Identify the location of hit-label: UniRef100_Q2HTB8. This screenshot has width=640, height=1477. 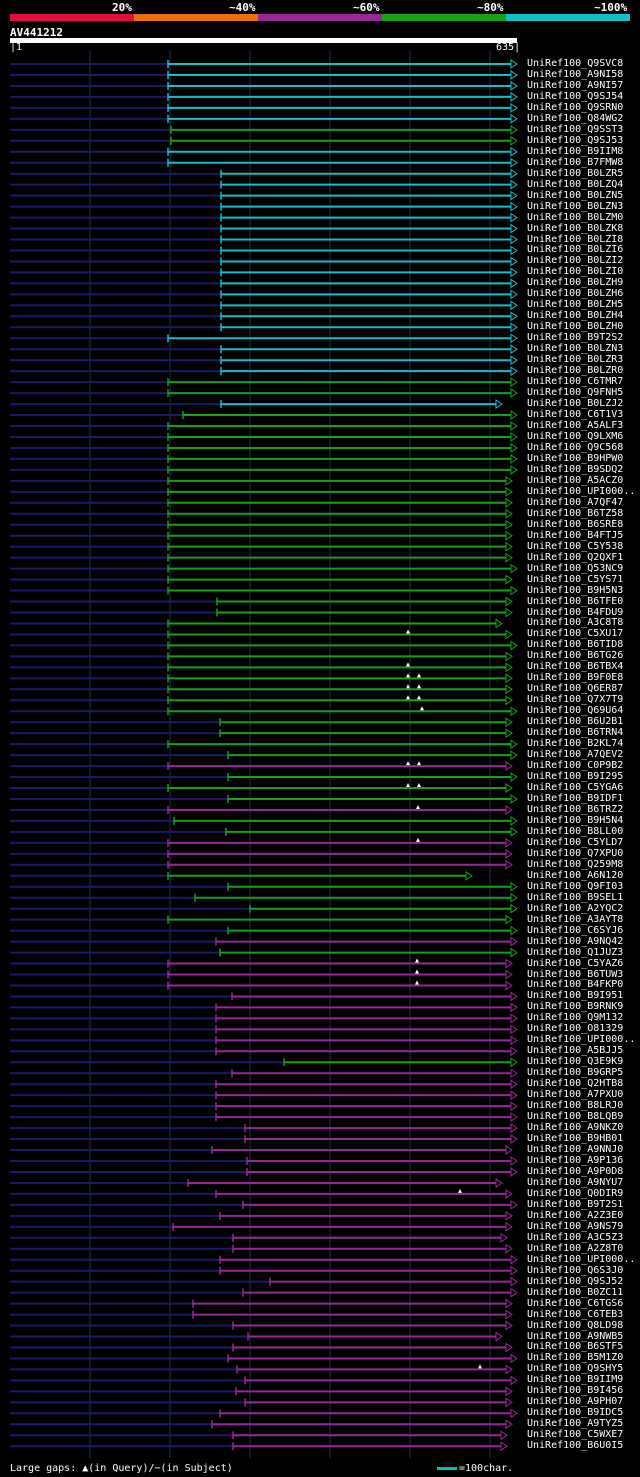
(575, 1084).